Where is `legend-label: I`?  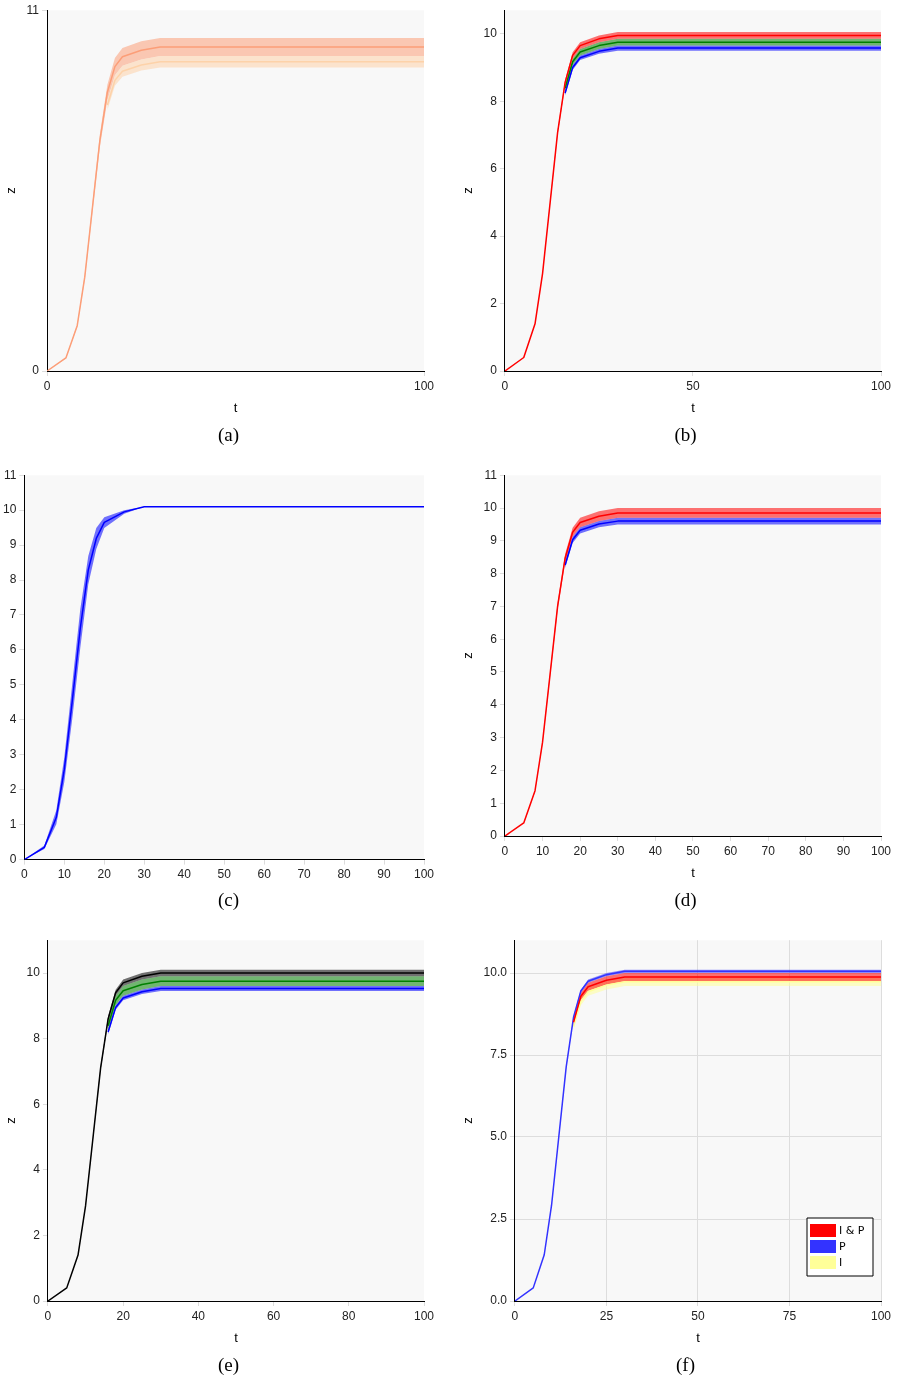
legend-label: I is located at coordinates (841, 1262).